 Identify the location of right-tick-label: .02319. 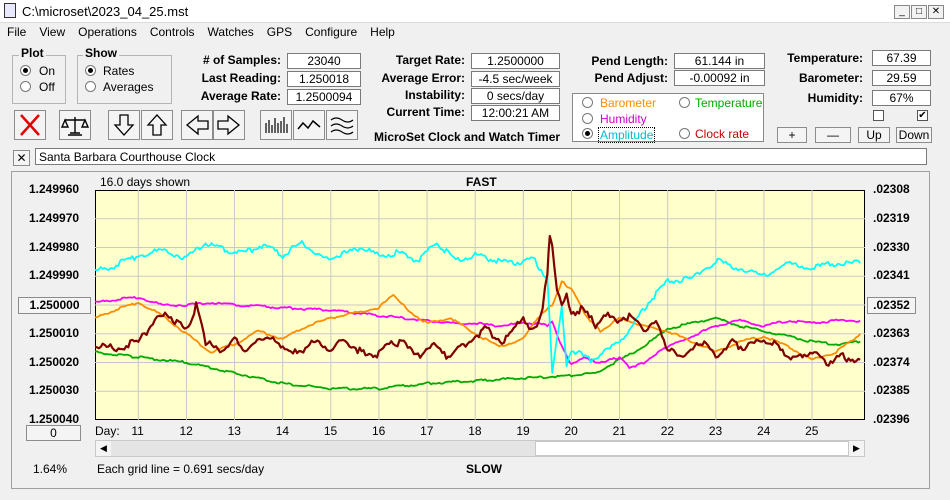
(891, 217).